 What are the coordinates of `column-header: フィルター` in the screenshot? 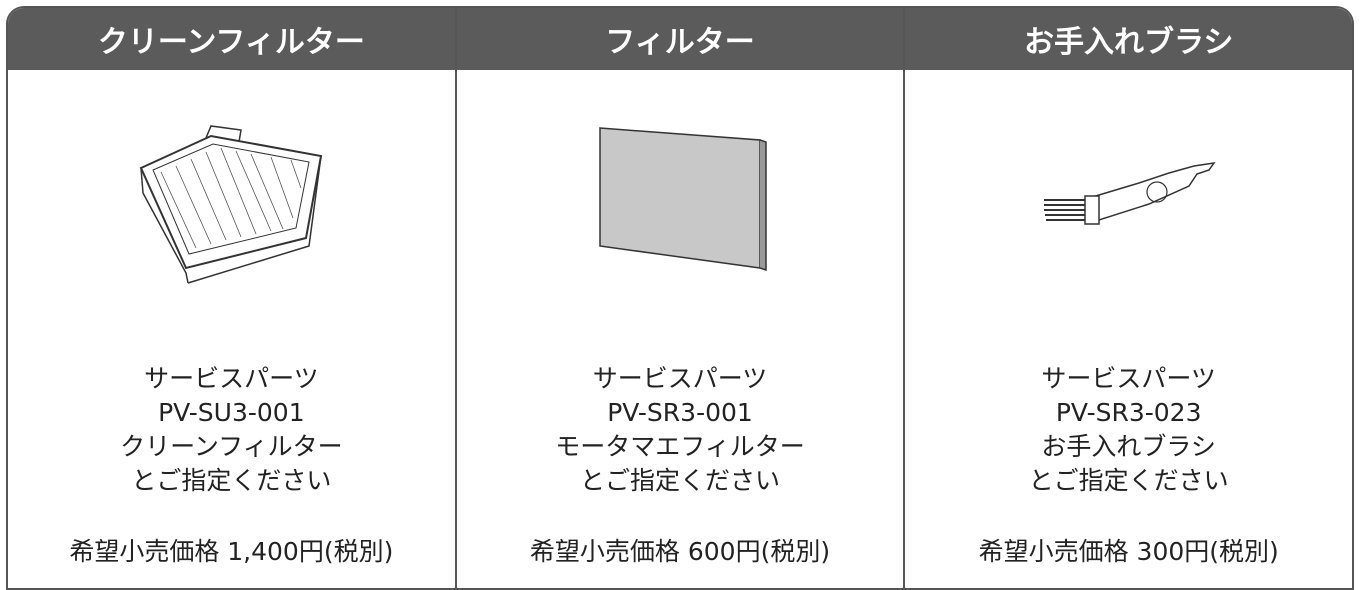 It's located at (680, 39).